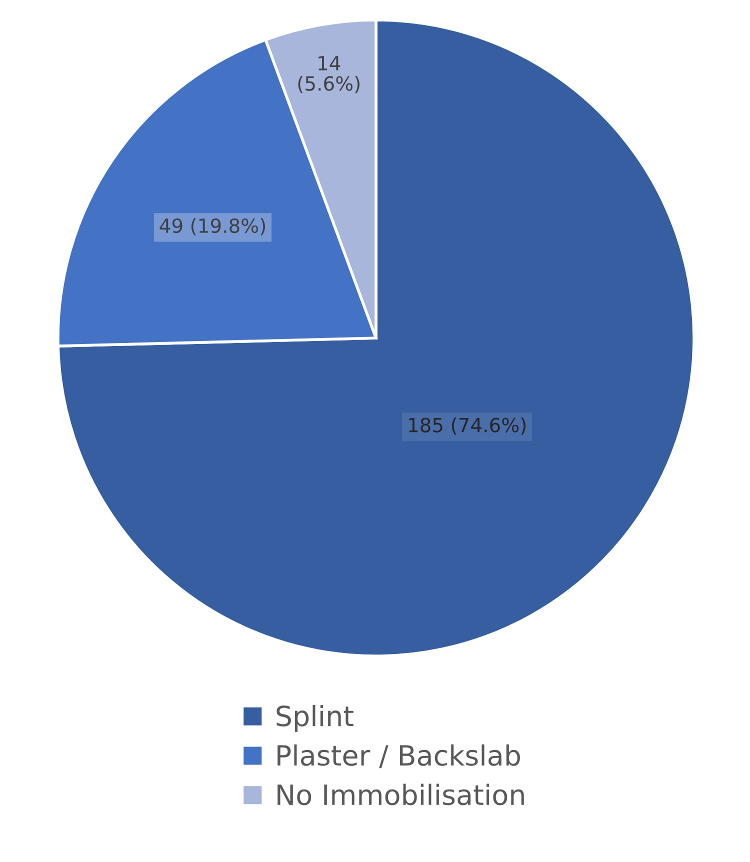  Describe the element at coordinates (315, 718) in the screenshot. I see `legend-label: Splint` at that location.